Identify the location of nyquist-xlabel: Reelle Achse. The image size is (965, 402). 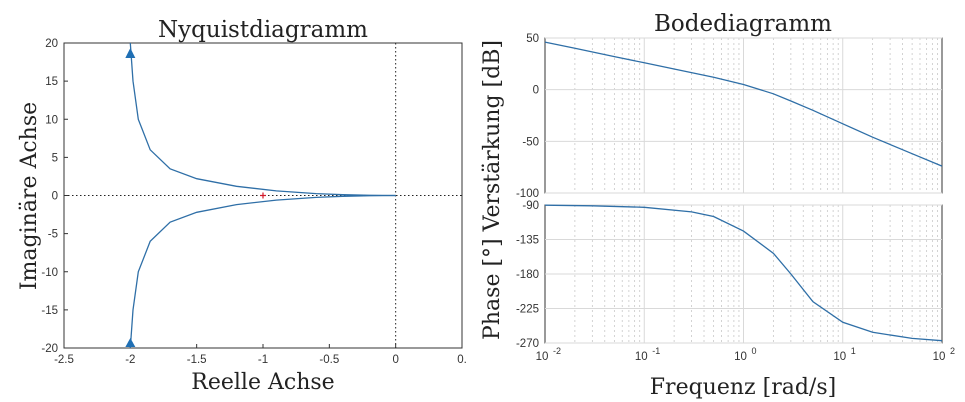
(262, 382).